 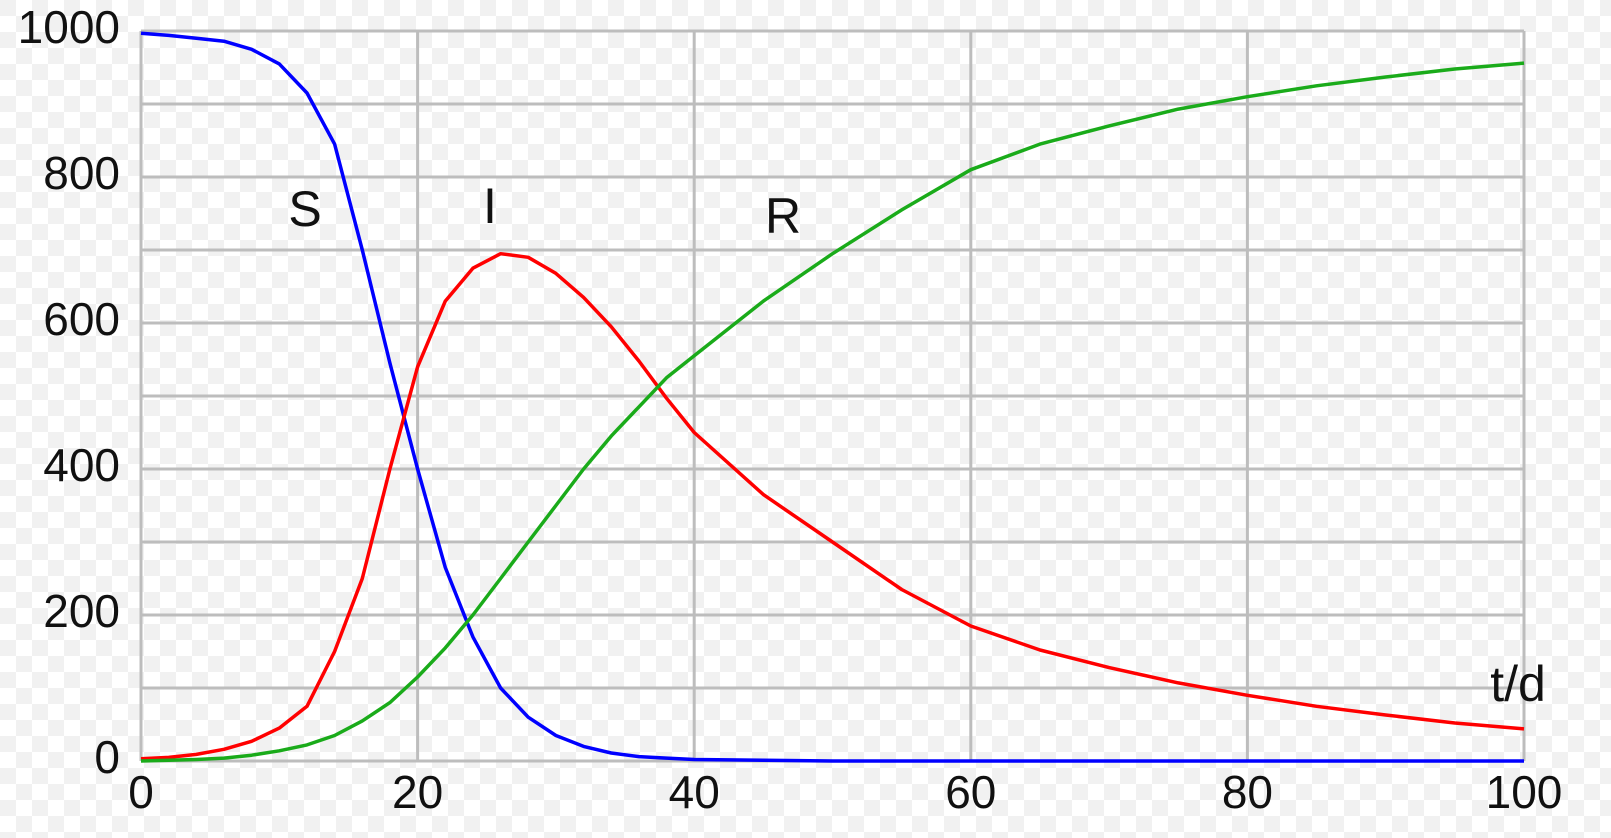 I want to click on series-label: R, so click(x=783, y=216).